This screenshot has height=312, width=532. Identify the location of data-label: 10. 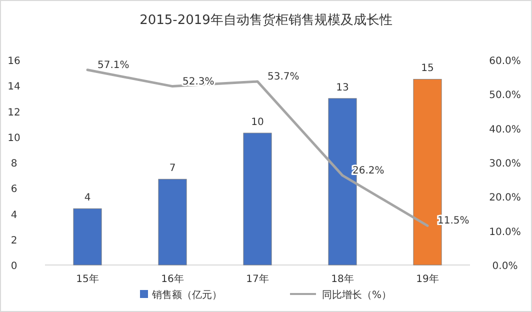
(257, 122).